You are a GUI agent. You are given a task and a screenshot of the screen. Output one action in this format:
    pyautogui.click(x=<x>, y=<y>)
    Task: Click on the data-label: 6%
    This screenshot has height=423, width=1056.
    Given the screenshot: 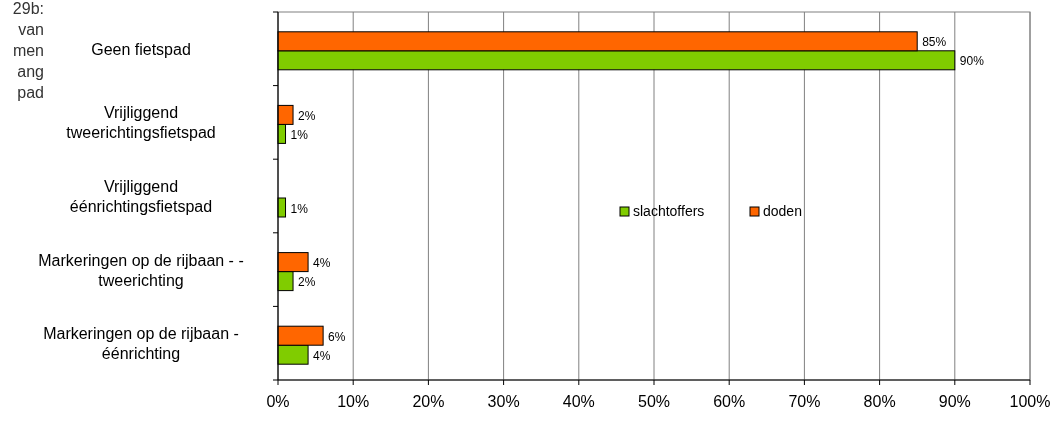 What is the action you would take?
    pyautogui.click(x=337, y=336)
    